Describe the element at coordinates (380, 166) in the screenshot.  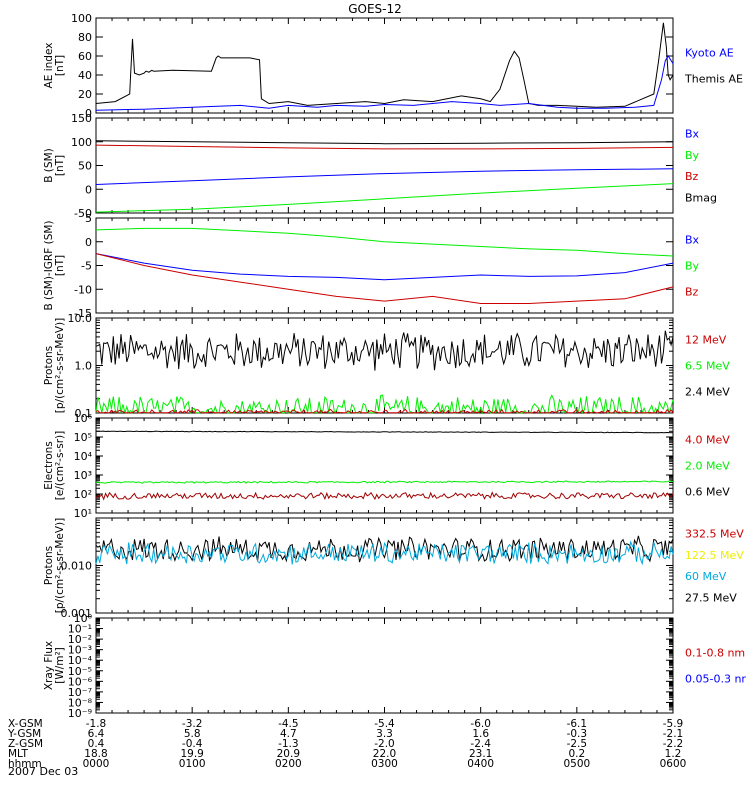
I see `panel-bsm: -50 0 50 100 150 B (SM) [nT] Bx By Bz Bmag` at that location.